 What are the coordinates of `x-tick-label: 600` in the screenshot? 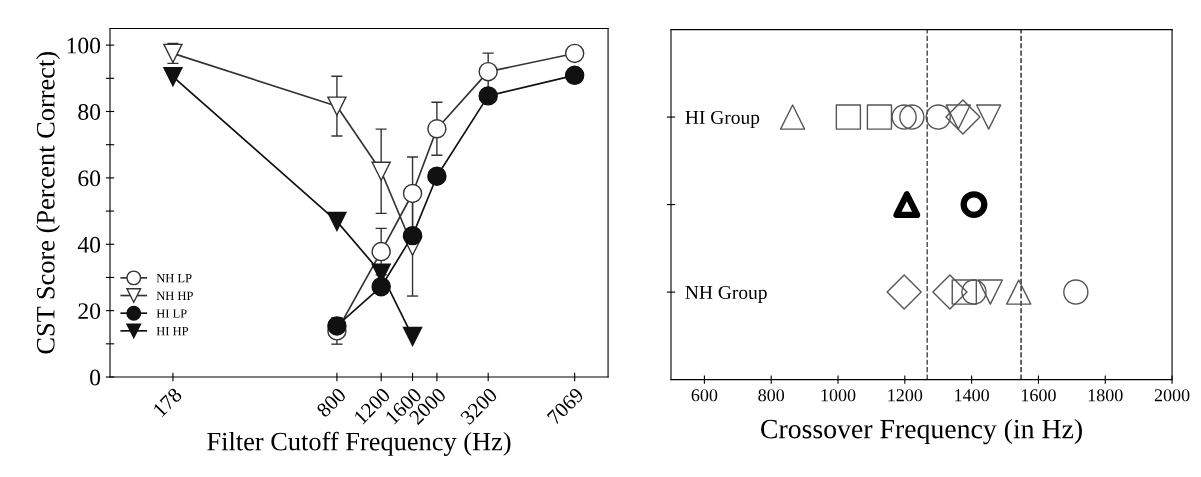 It's located at (704, 395).